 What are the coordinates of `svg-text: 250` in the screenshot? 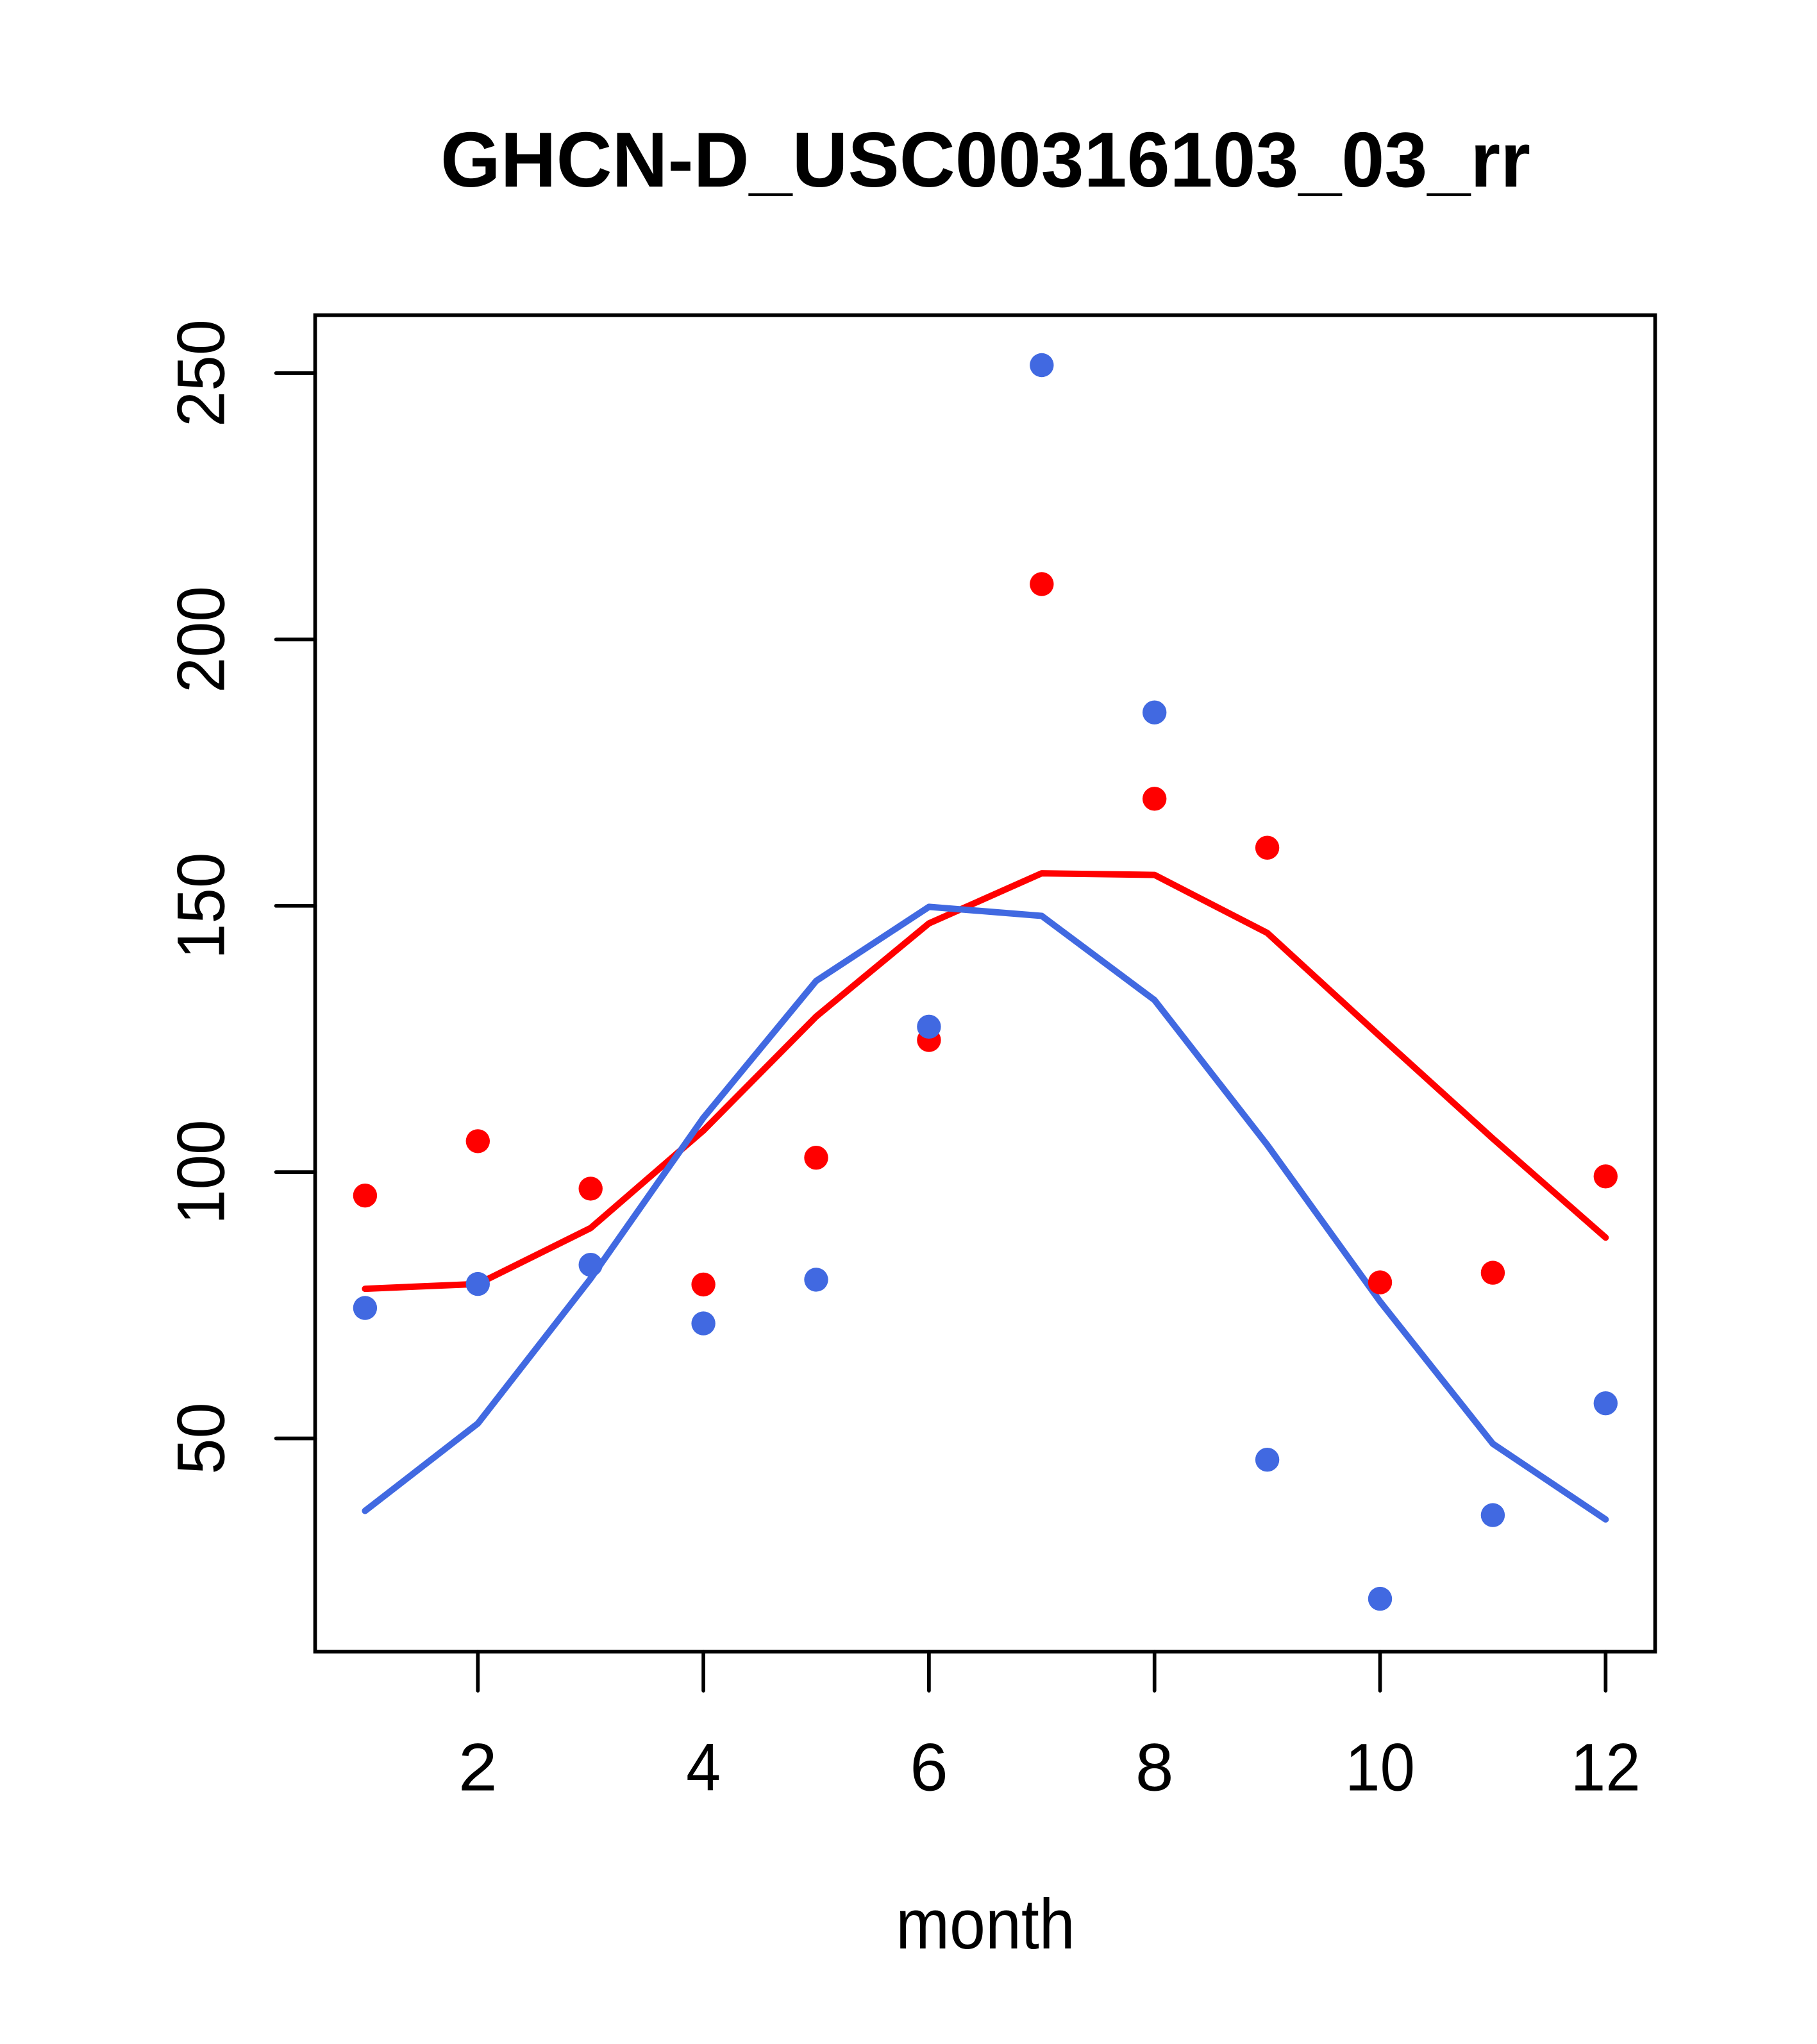 It's located at (201, 373).